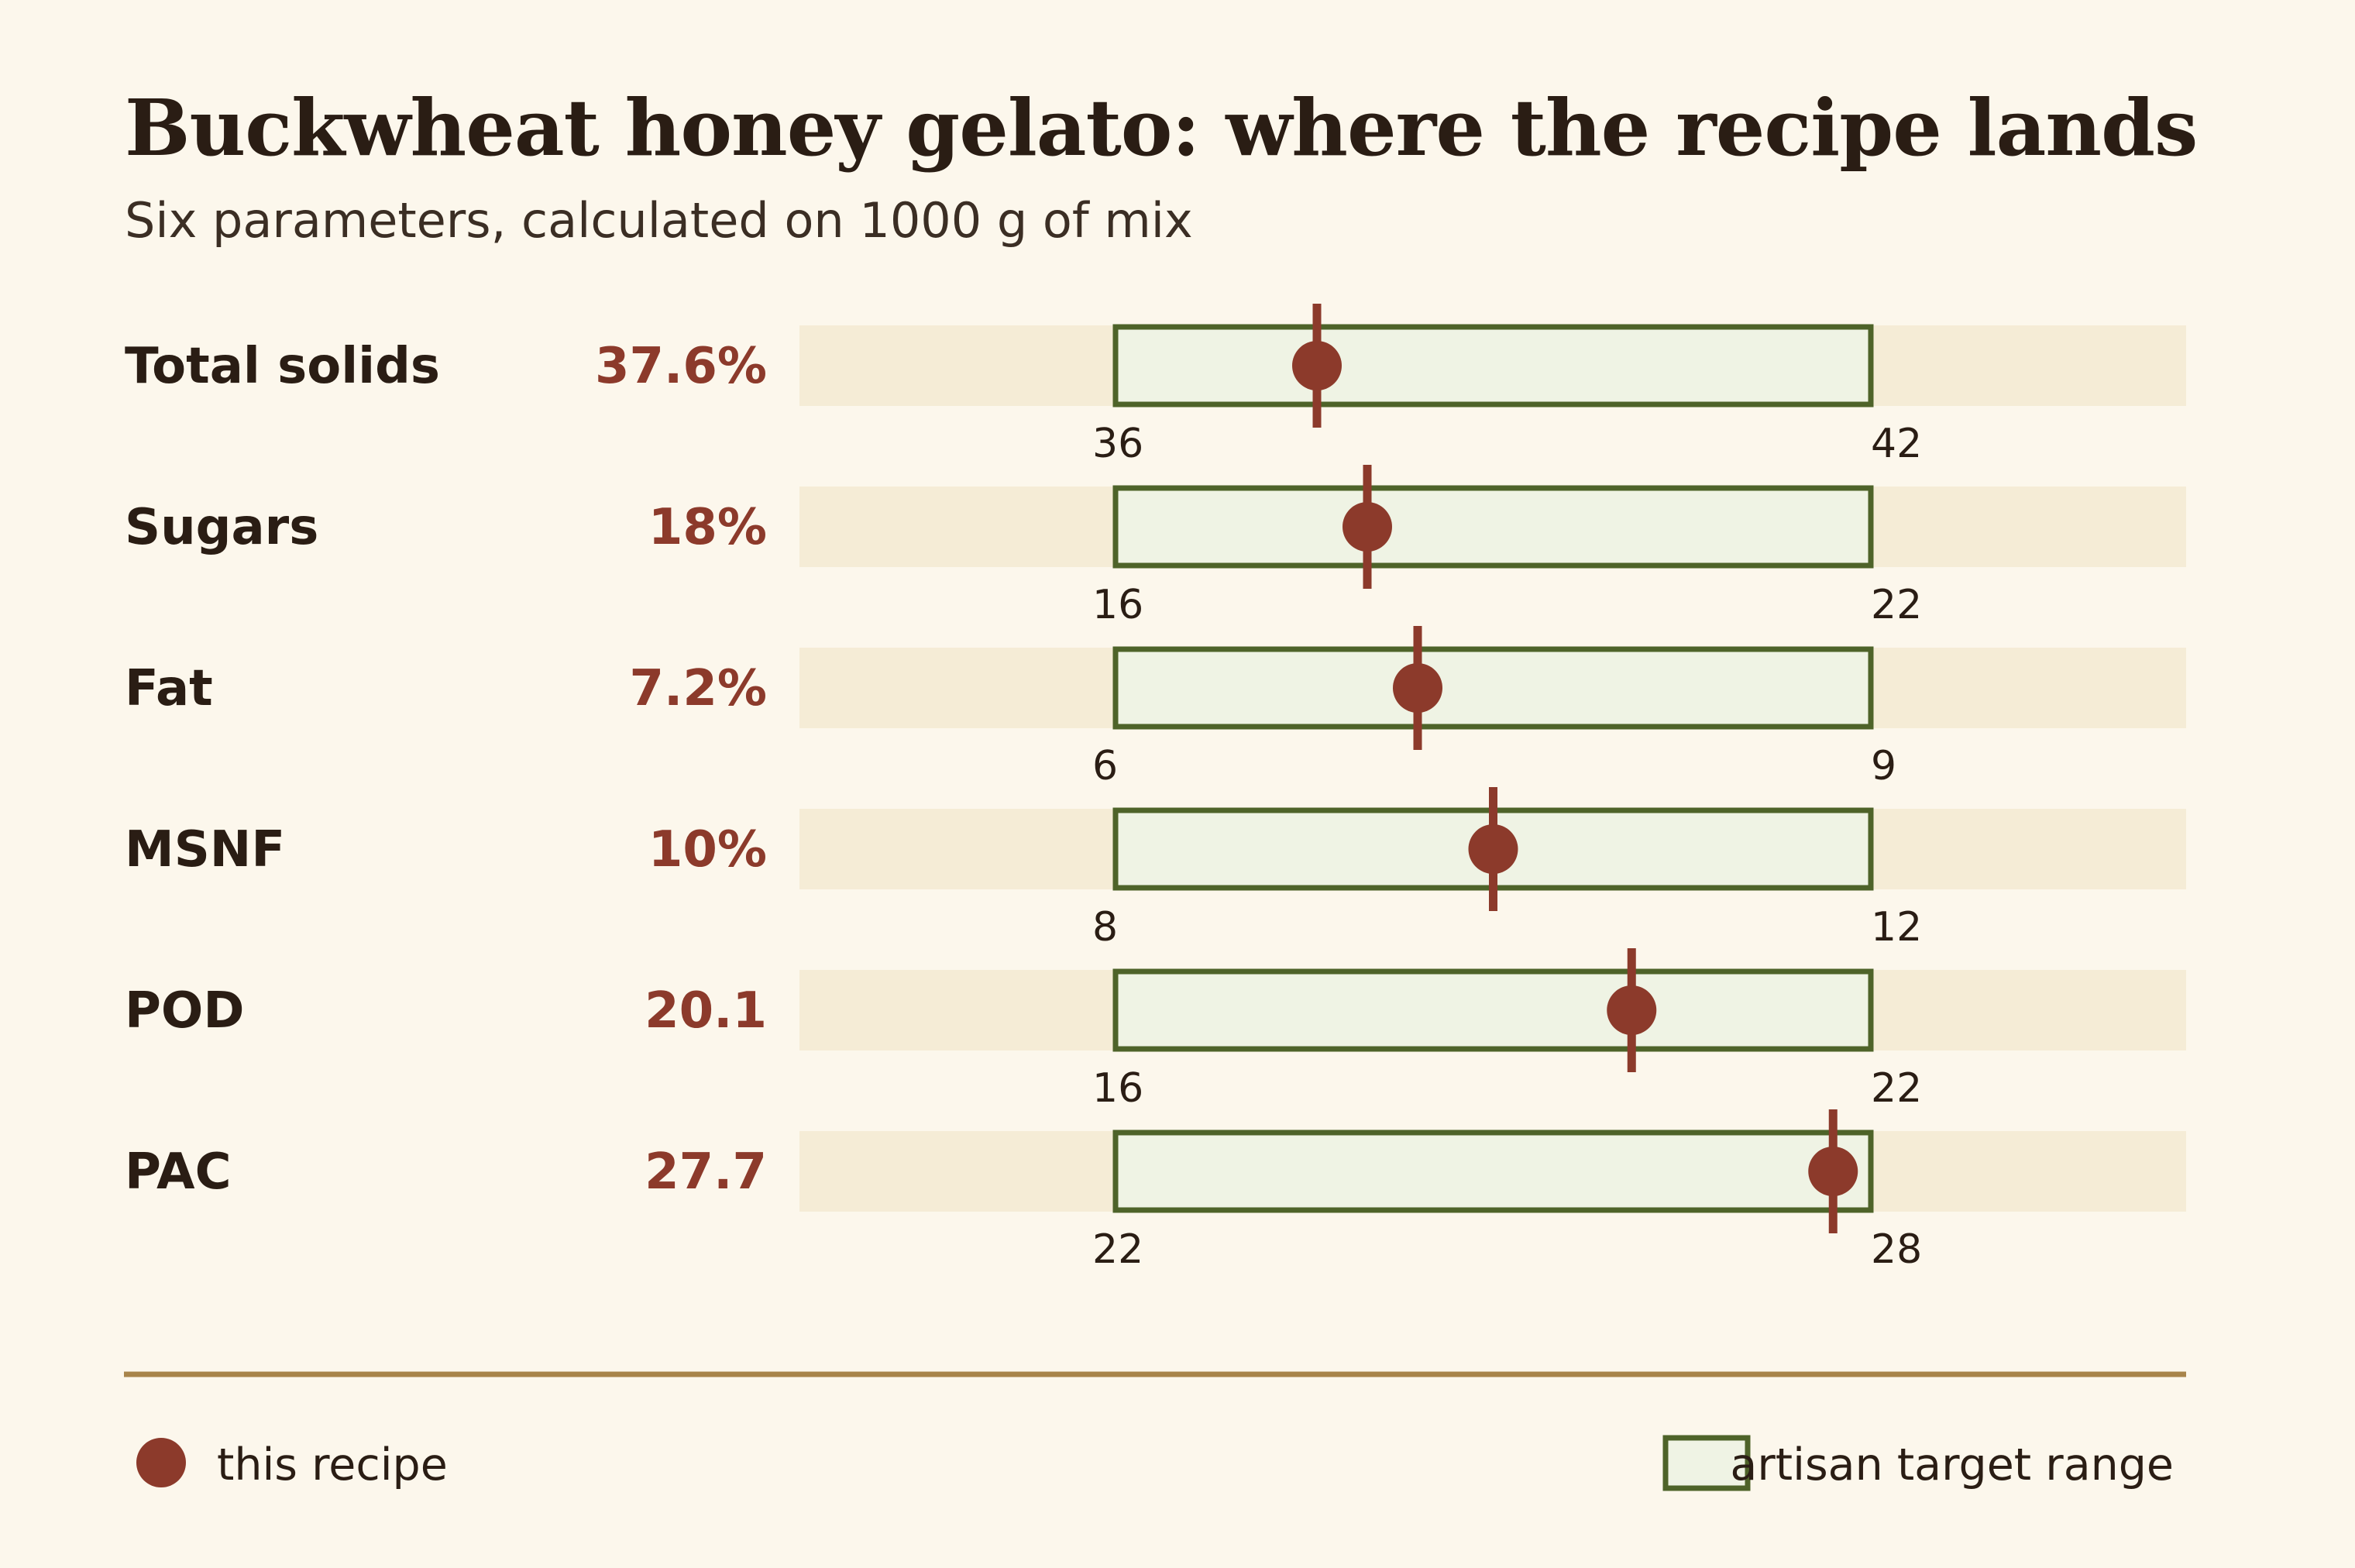 Image resolution: width=2355 pixels, height=1568 pixels. I want to click on row-value: 7.2%, so click(699, 688).